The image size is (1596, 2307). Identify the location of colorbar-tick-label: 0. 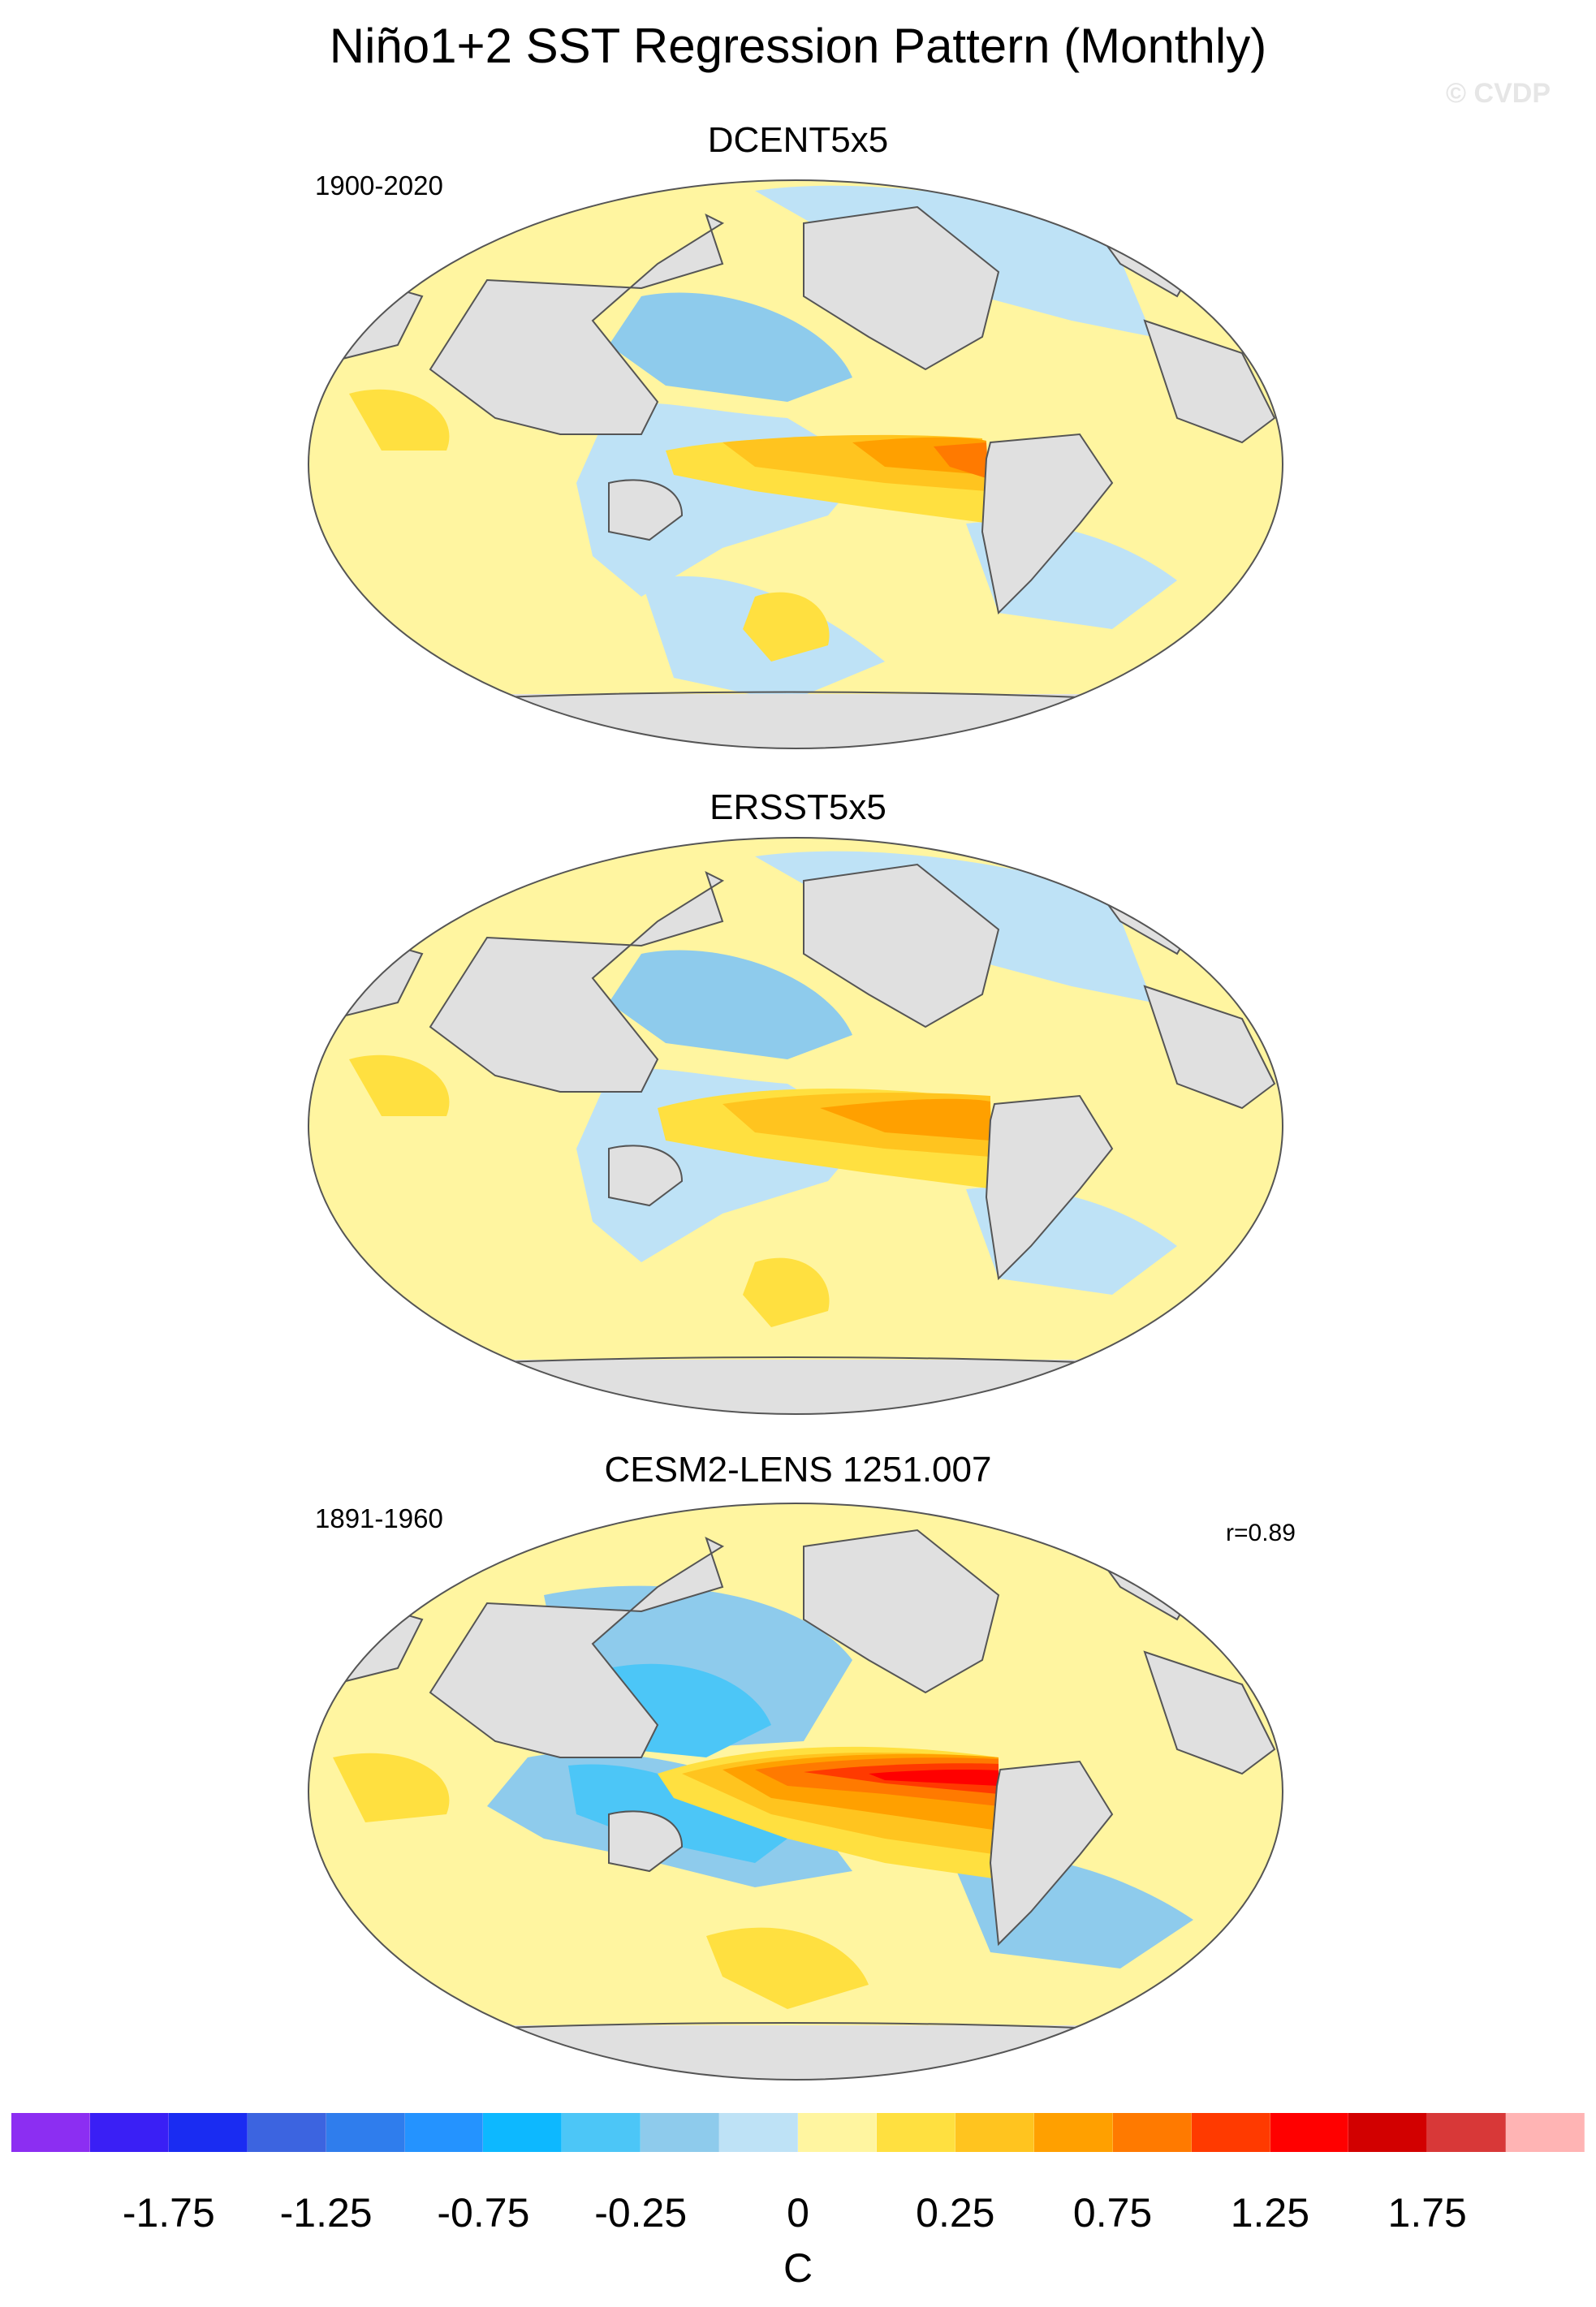
(798, 2213).